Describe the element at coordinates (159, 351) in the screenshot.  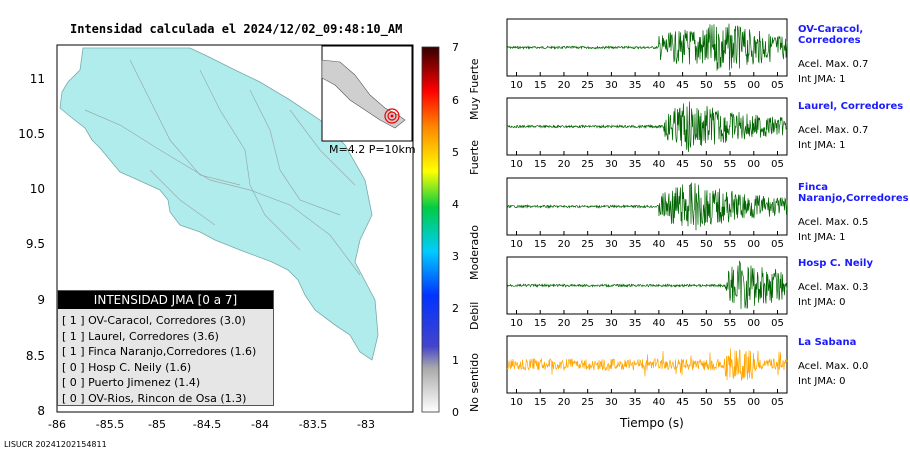
I see `legend-item: [ 1 ] Finca Naranjo,Corredores (1.6)` at that location.